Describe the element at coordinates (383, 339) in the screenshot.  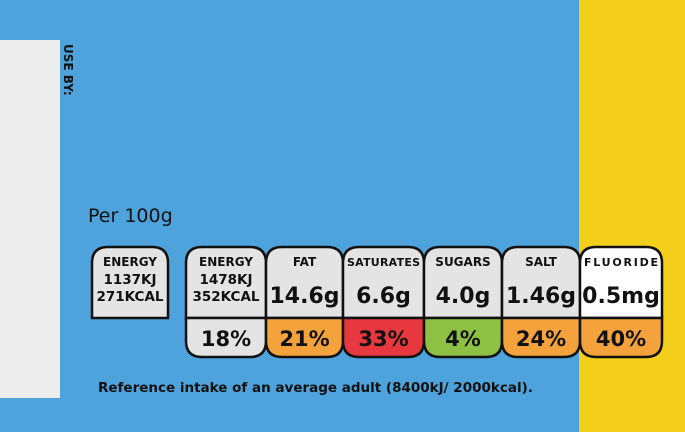
I see `badge-percent: 33%` at that location.